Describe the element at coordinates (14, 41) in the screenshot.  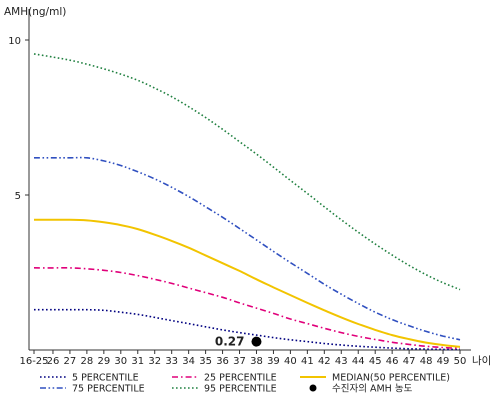
I see `y-tick-label: 10` at that location.